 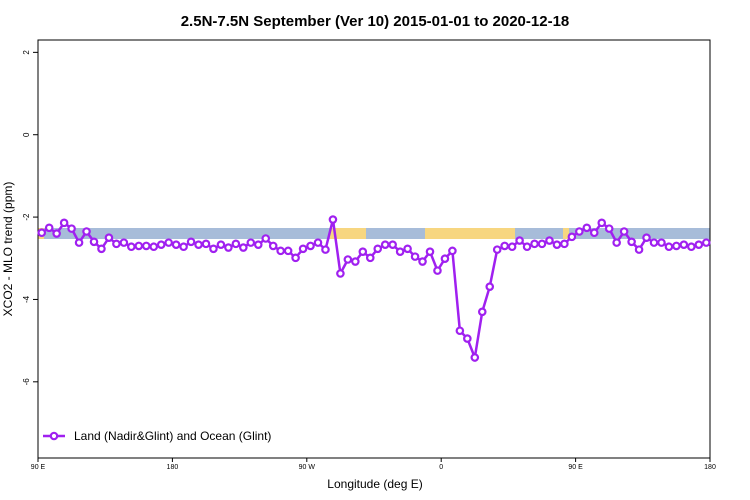 I want to click on x-axis-label: Longitude (deg E), so click(x=374, y=484).